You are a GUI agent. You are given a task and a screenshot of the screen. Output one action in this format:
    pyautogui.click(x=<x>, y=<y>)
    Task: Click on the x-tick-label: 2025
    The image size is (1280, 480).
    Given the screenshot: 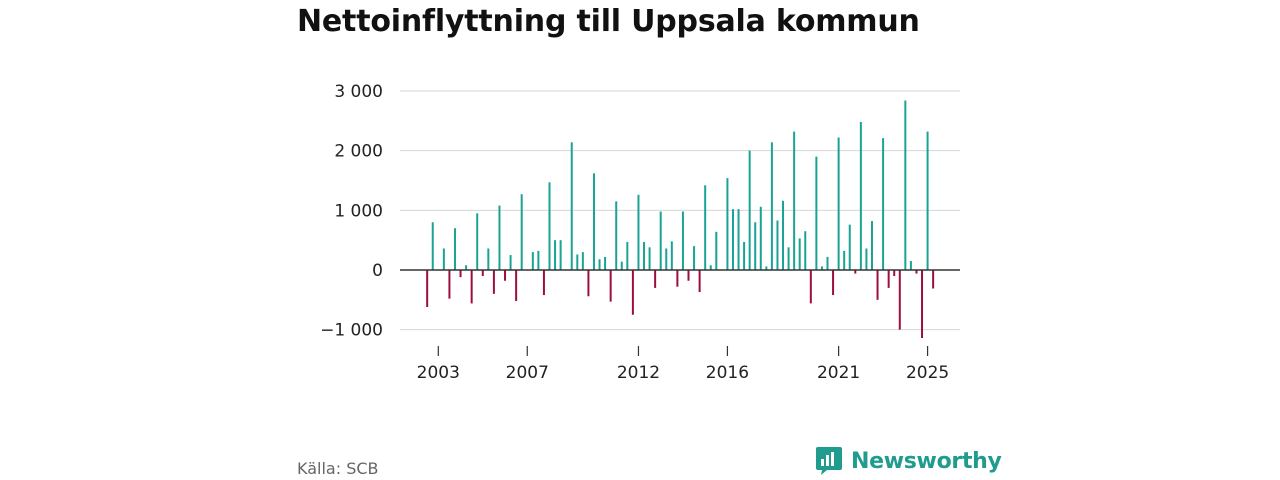 What is the action you would take?
    pyautogui.click(x=927, y=373)
    